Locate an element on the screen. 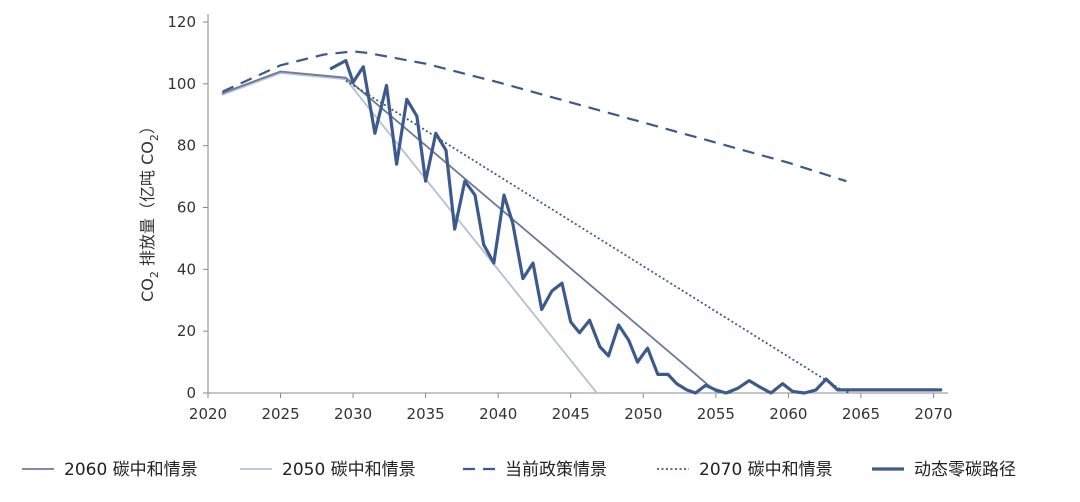  y-axis-title-mid: 排放量（亿吨 CO is located at coordinates (147, 206).